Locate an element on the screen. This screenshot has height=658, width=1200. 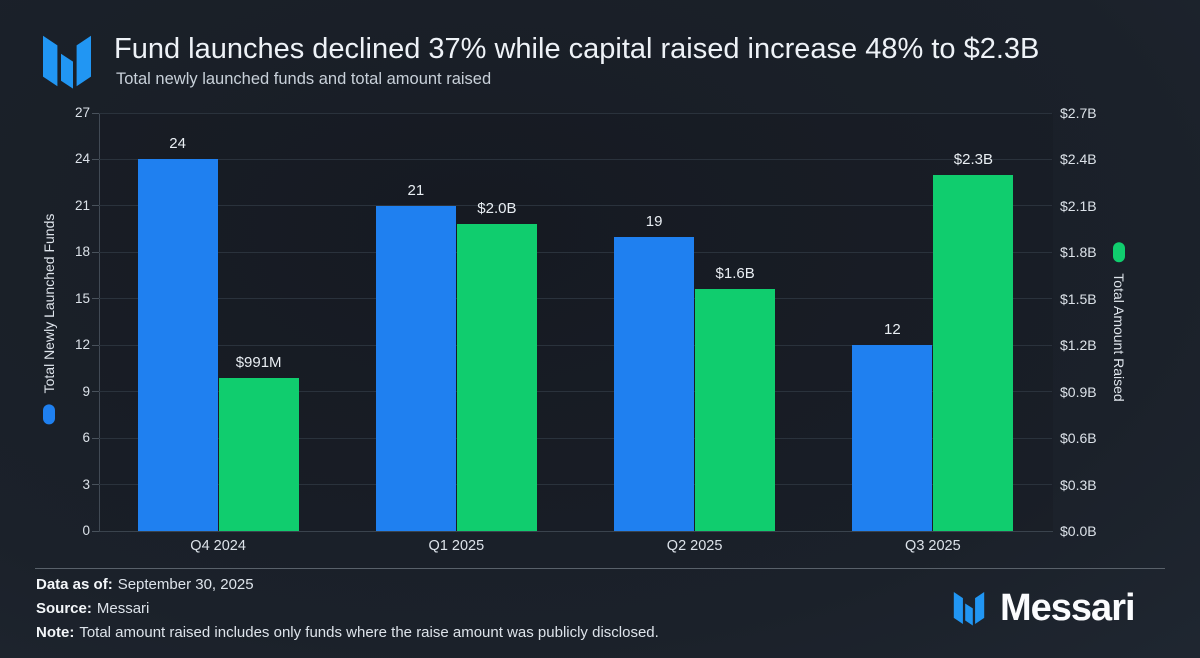
bar-value-label: $991M is located at coordinates (258, 362).